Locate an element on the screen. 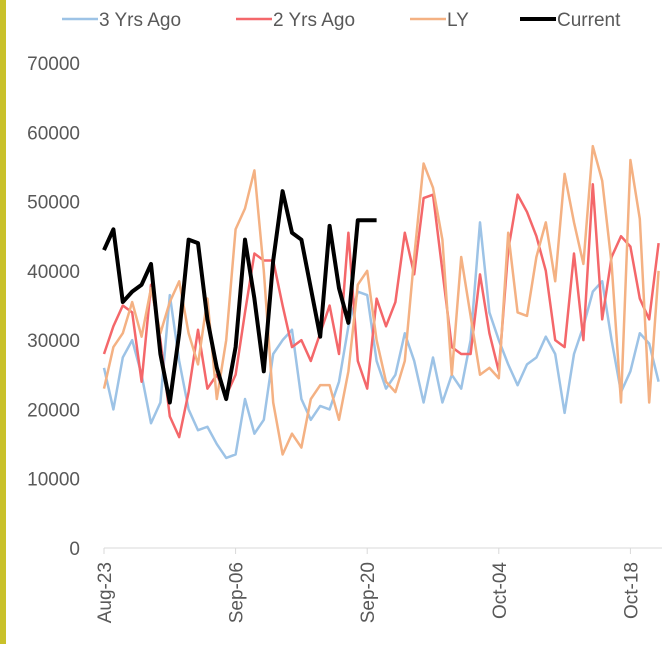 This screenshot has width=666, height=649. y-tick-label: 10000 is located at coordinates (53, 480).